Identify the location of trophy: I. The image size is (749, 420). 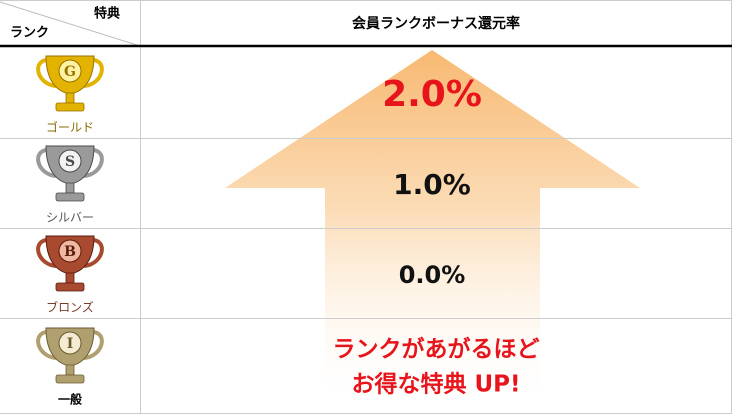
(70, 355).